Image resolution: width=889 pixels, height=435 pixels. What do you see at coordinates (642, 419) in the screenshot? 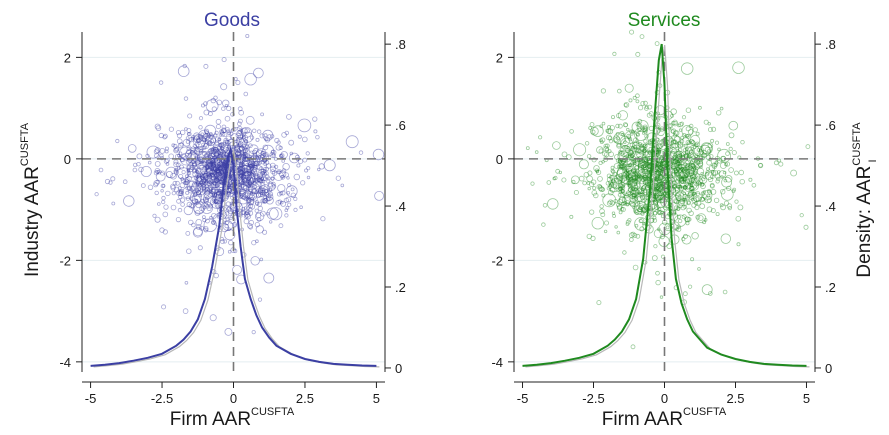
I see `x-axis-label-main: Firm AAR` at bounding box center [642, 419].